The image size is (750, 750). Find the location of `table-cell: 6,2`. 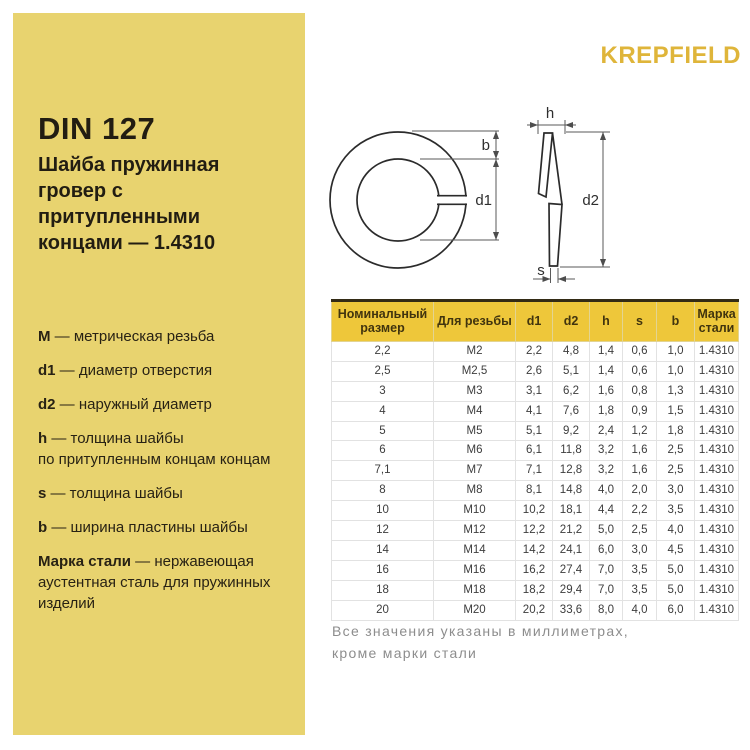

table-cell: 6,2 is located at coordinates (571, 391).